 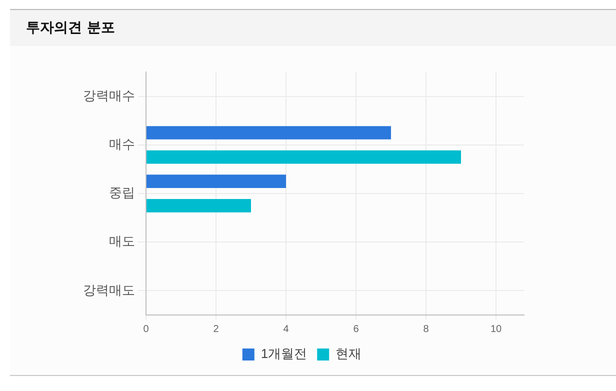 I want to click on x-tick-label: 4, so click(x=286, y=329).